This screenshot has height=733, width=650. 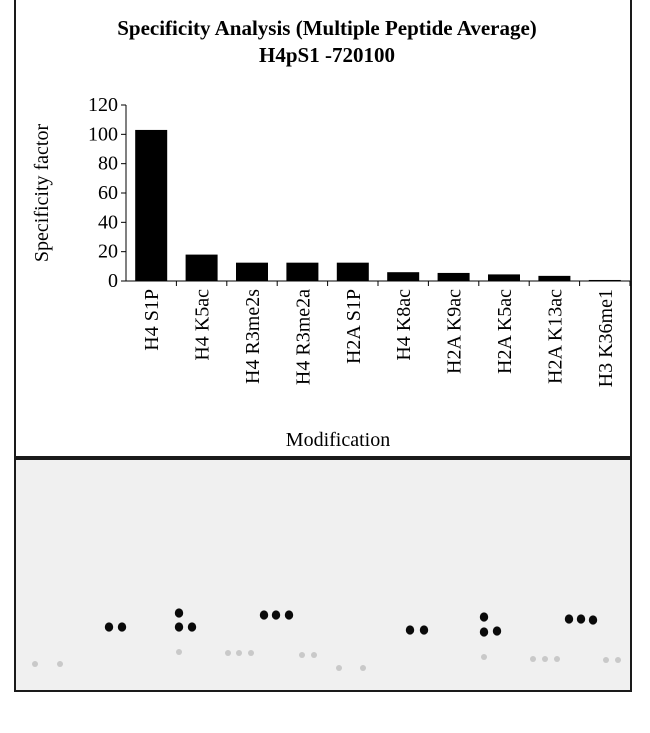 I want to click on x-tick-label: H2A K13ac, so click(x=555, y=336).